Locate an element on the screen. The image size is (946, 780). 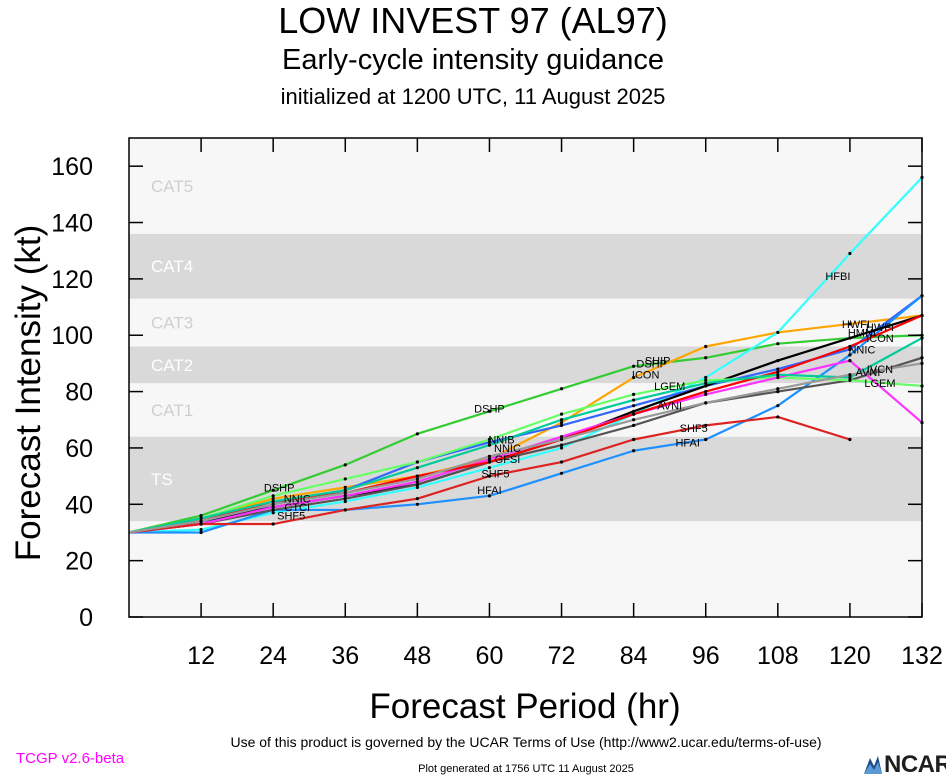
series-label-ivcn: IVCN is located at coordinates (880, 370).